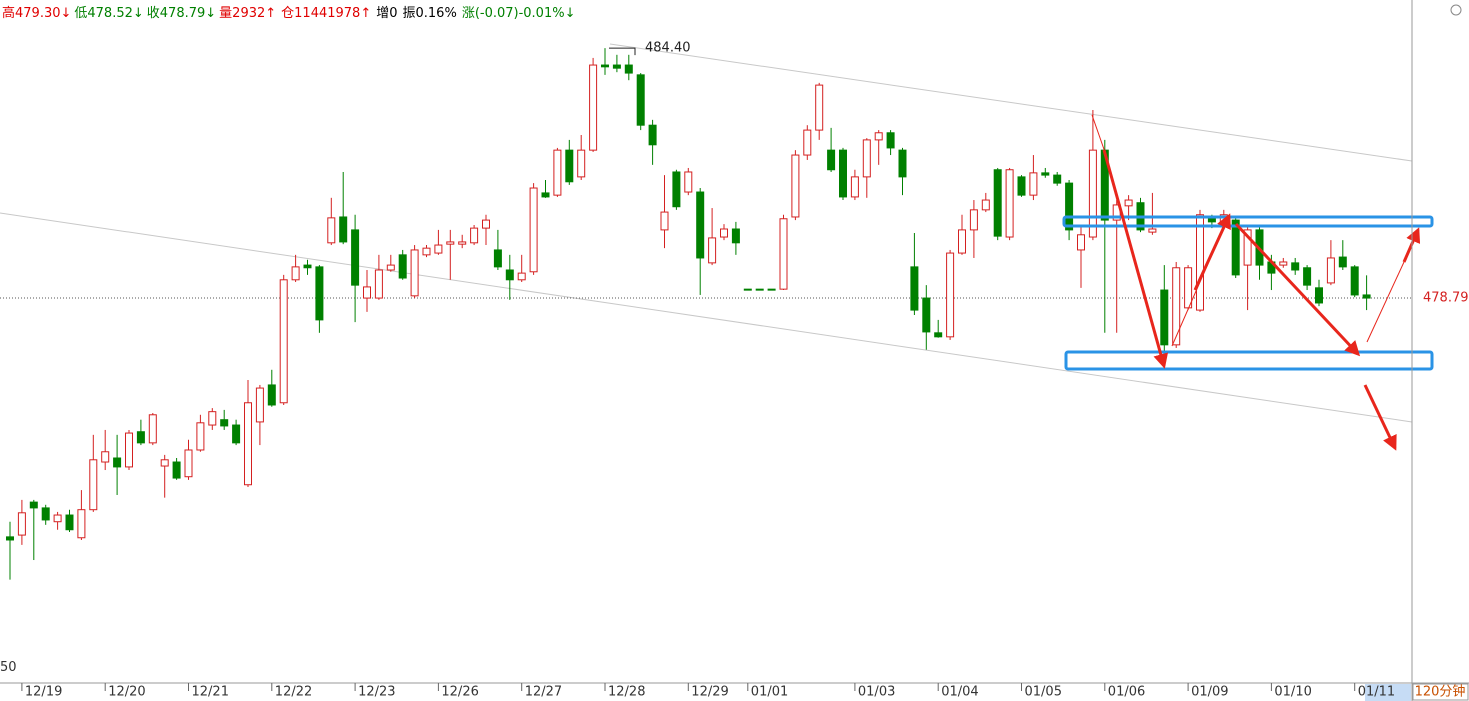  What do you see at coordinates (626, 692) in the screenshot?
I see `x-tick-label: 12/28` at bounding box center [626, 692].